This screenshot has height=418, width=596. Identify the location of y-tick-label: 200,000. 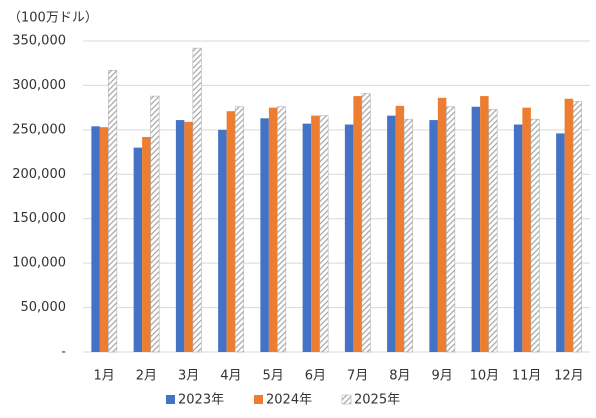
(39, 174).